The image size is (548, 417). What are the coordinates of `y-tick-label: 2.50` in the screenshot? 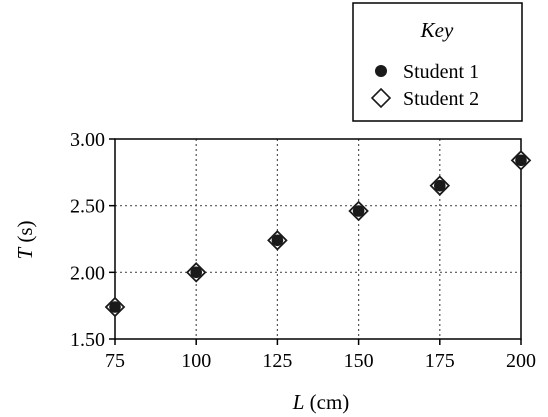 It's located at (87, 207).